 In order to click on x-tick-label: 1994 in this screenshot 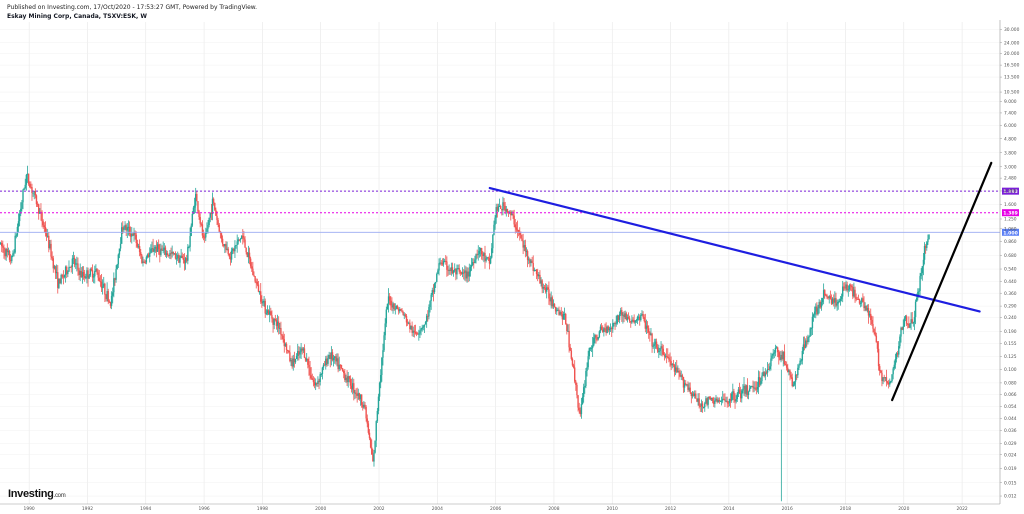, I will do `click(145, 509)`.